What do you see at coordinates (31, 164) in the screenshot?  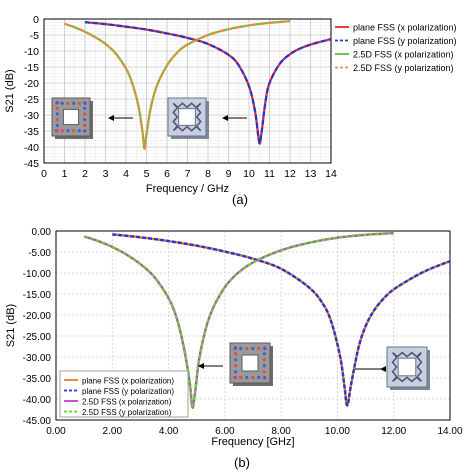 I see `y-tick-label: -45` at bounding box center [31, 164].